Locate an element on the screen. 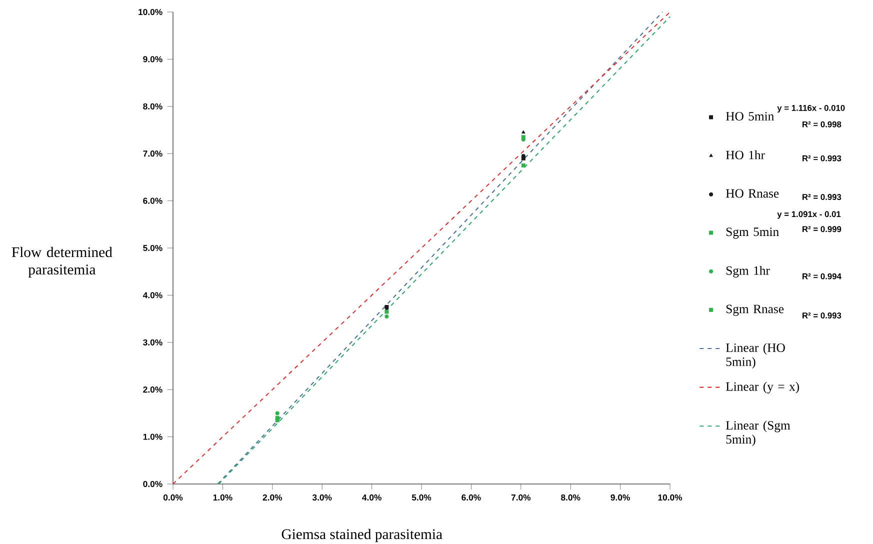 The width and height of the screenshot is (873, 544). x-tick-label: 10.0% is located at coordinates (670, 497).